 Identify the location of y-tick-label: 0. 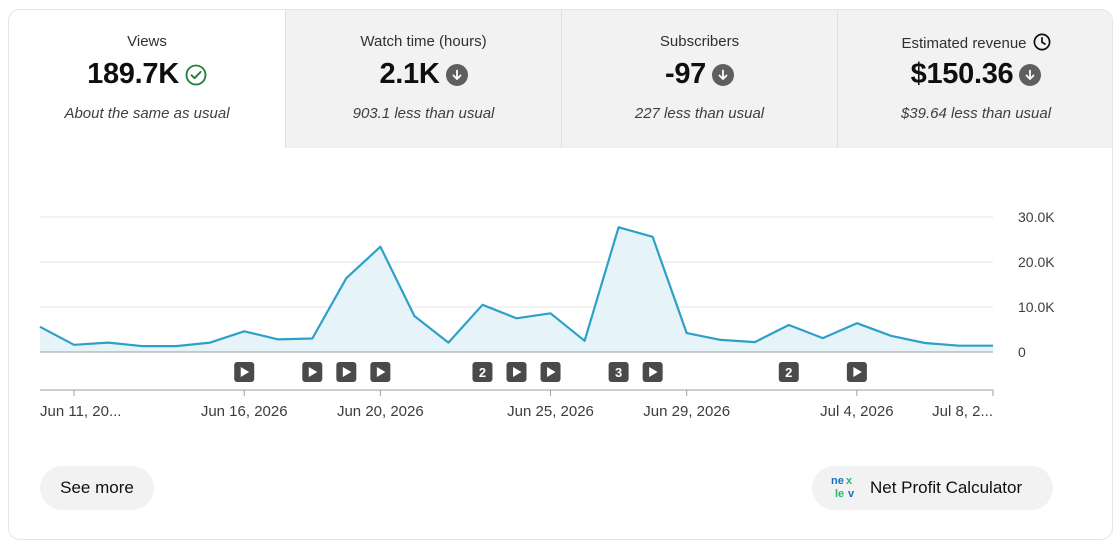
(1022, 352).